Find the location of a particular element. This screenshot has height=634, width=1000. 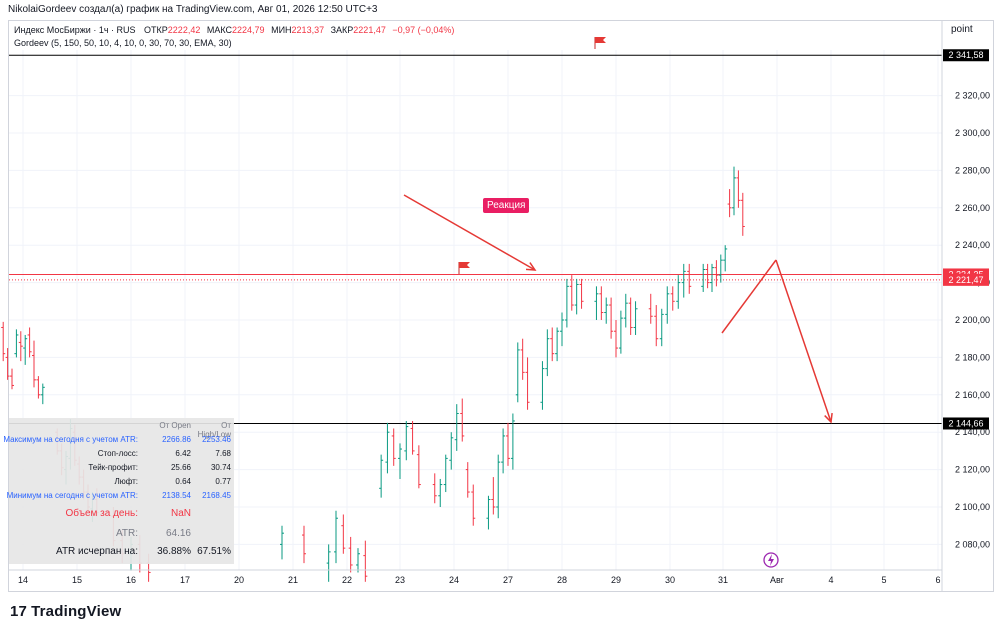

stats-row-v1: 2266.86 is located at coordinates (176, 439).